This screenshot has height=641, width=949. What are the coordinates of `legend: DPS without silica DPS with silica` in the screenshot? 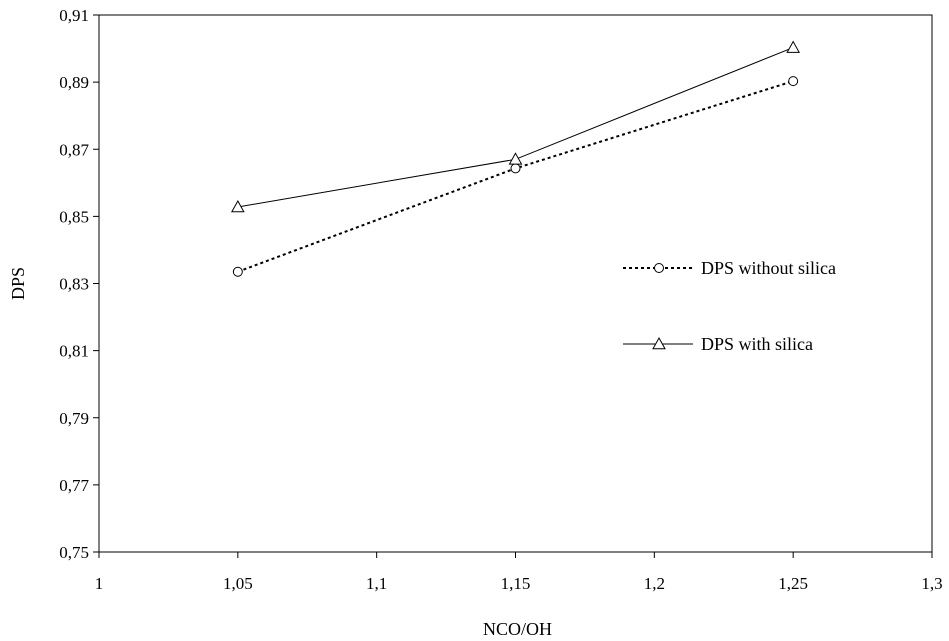 It's located at (729, 306).